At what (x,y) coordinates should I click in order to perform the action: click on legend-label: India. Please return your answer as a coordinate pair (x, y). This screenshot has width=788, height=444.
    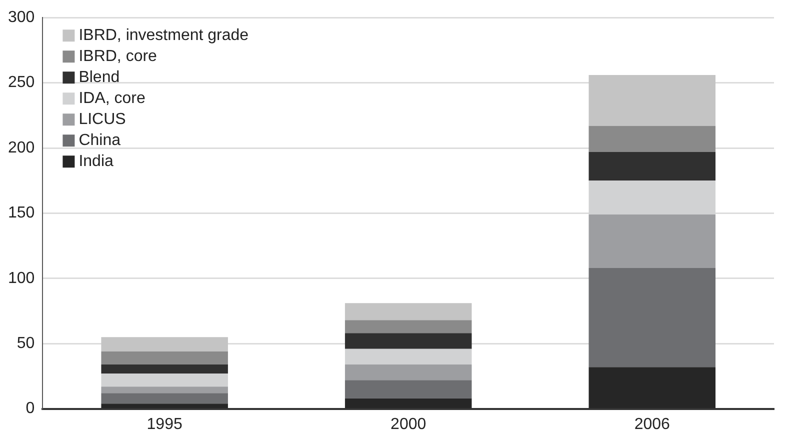
    Looking at the image, I should click on (96, 161).